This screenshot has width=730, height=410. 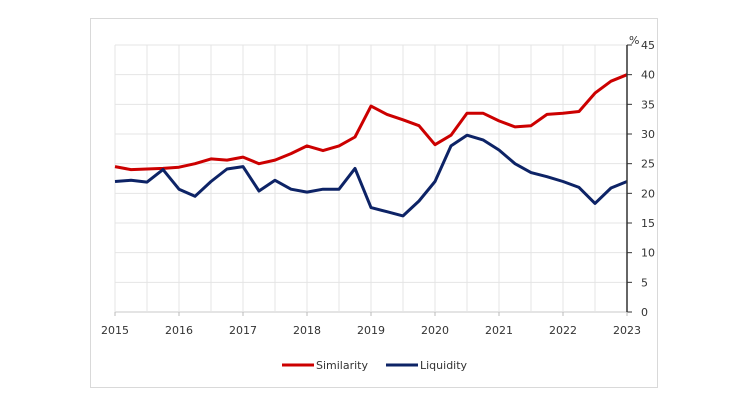 What do you see at coordinates (648, 193) in the screenshot?
I see `y-tick-label: 20` at bounding box center [648, 193].